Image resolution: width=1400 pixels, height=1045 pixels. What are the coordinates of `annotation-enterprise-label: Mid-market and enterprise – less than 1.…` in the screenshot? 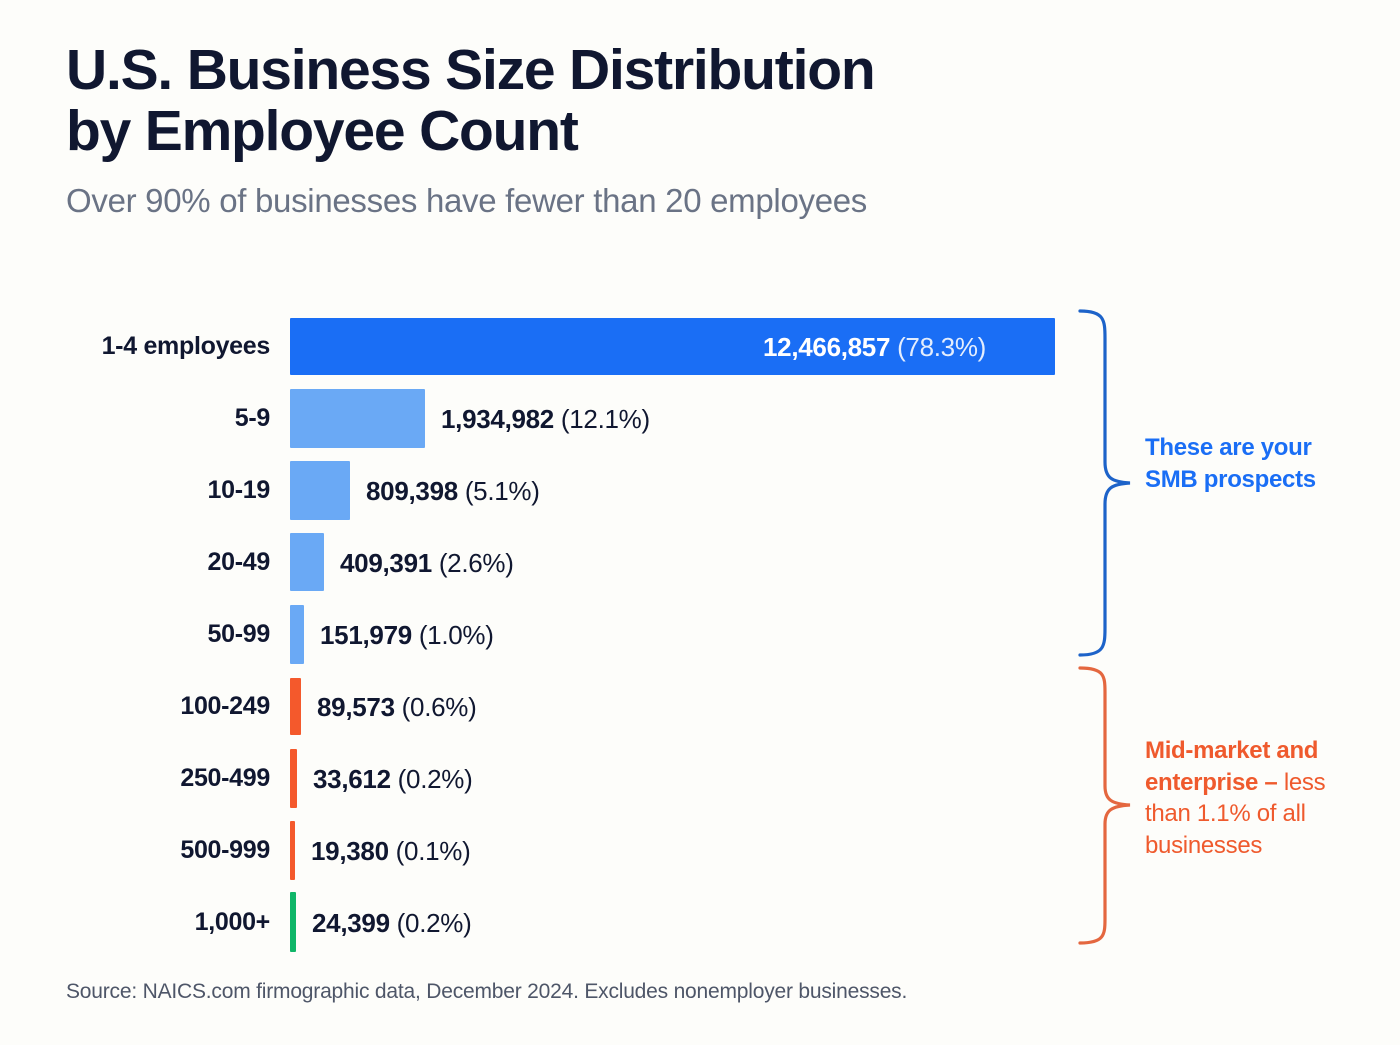 It's located at (1245, 798).